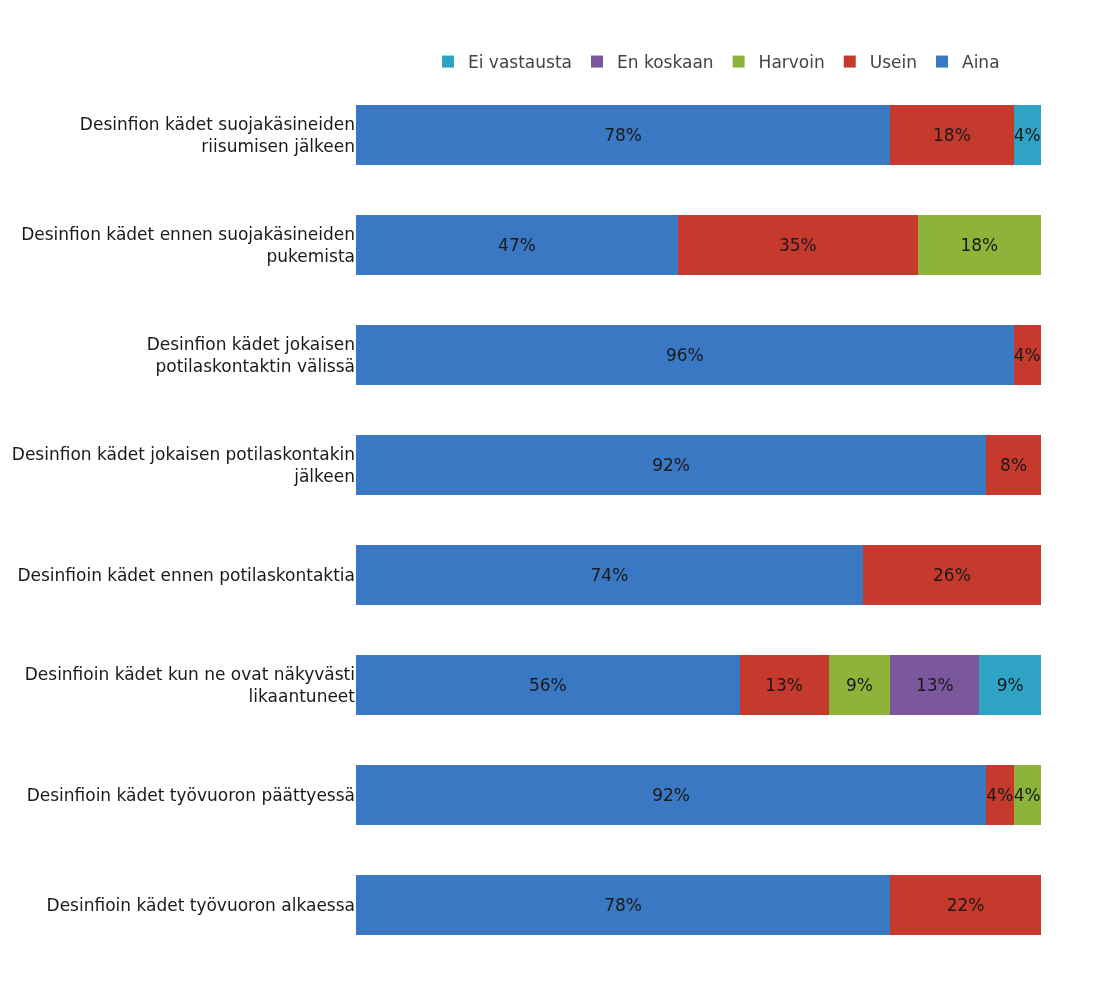 This screenshot has height=990, width=1107. What do you see at coordinates (981, 62) in the screenshot?
I see `legend-label: Aina` at bounding box center [981, 62].